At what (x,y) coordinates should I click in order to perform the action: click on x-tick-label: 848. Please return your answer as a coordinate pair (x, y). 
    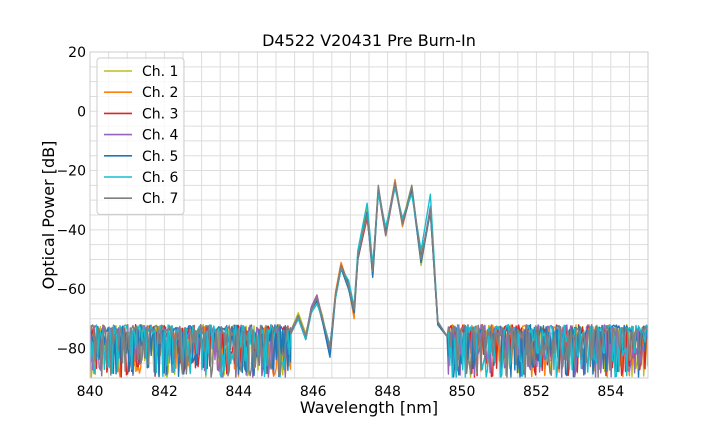
    Looking at the image, I should click on (387, 392).